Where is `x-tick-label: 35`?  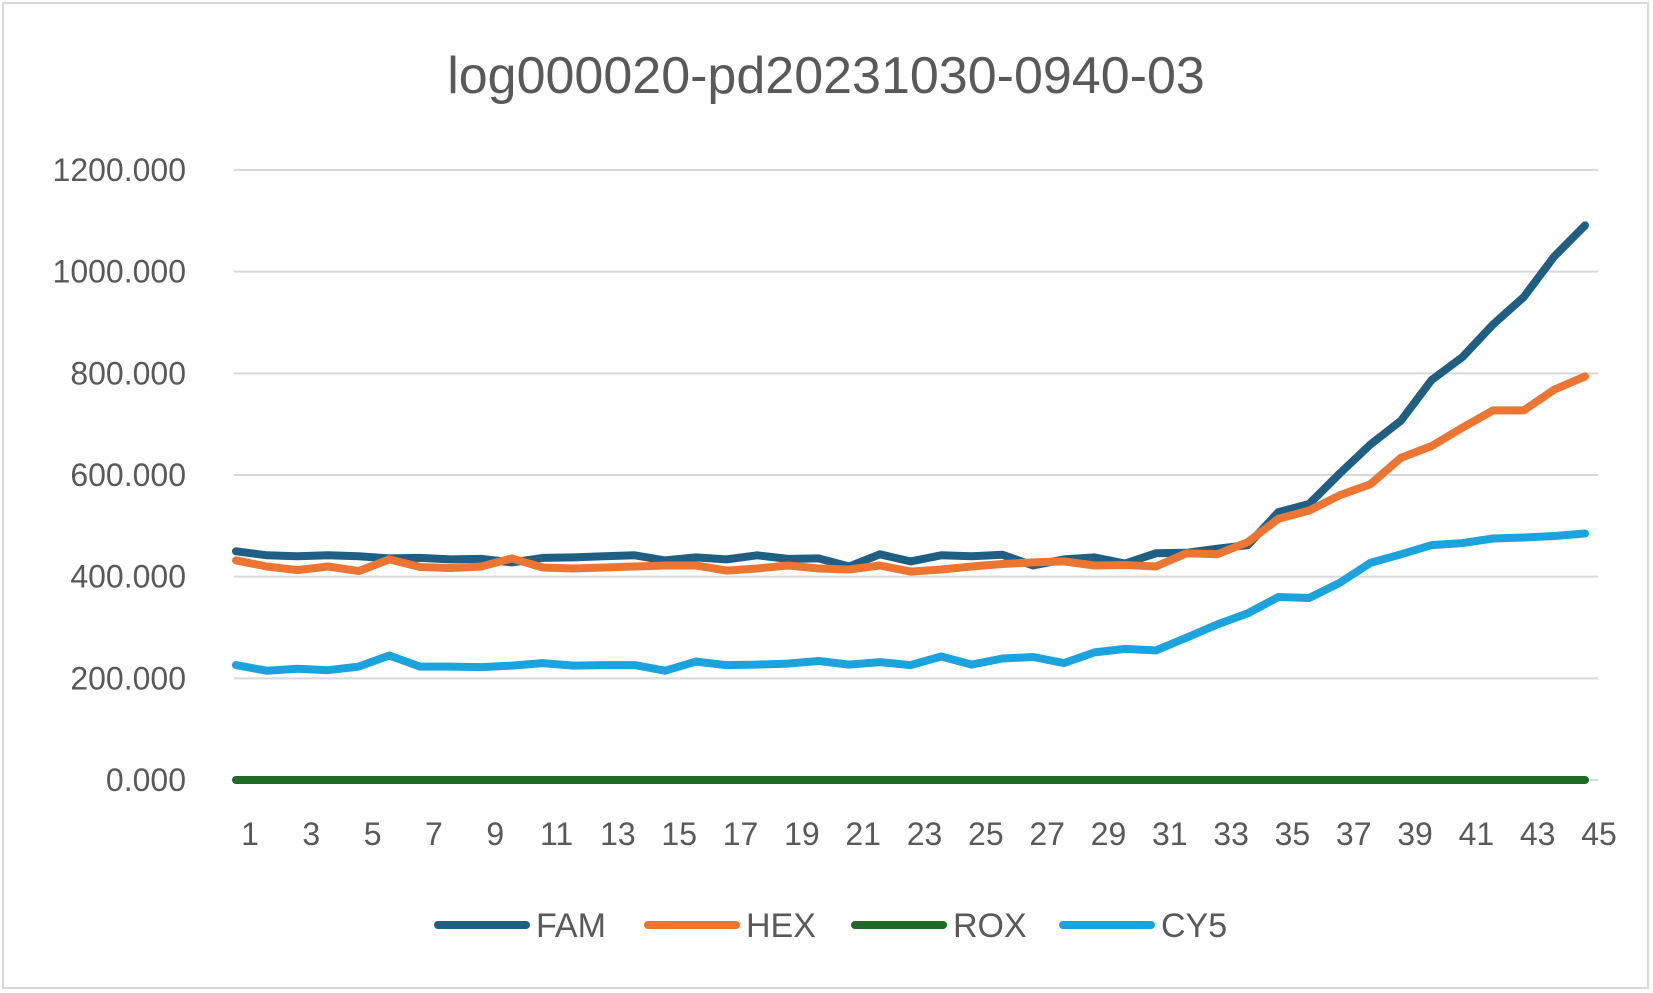 x-tick-label: 35 is located at coordinates (1293, 834).